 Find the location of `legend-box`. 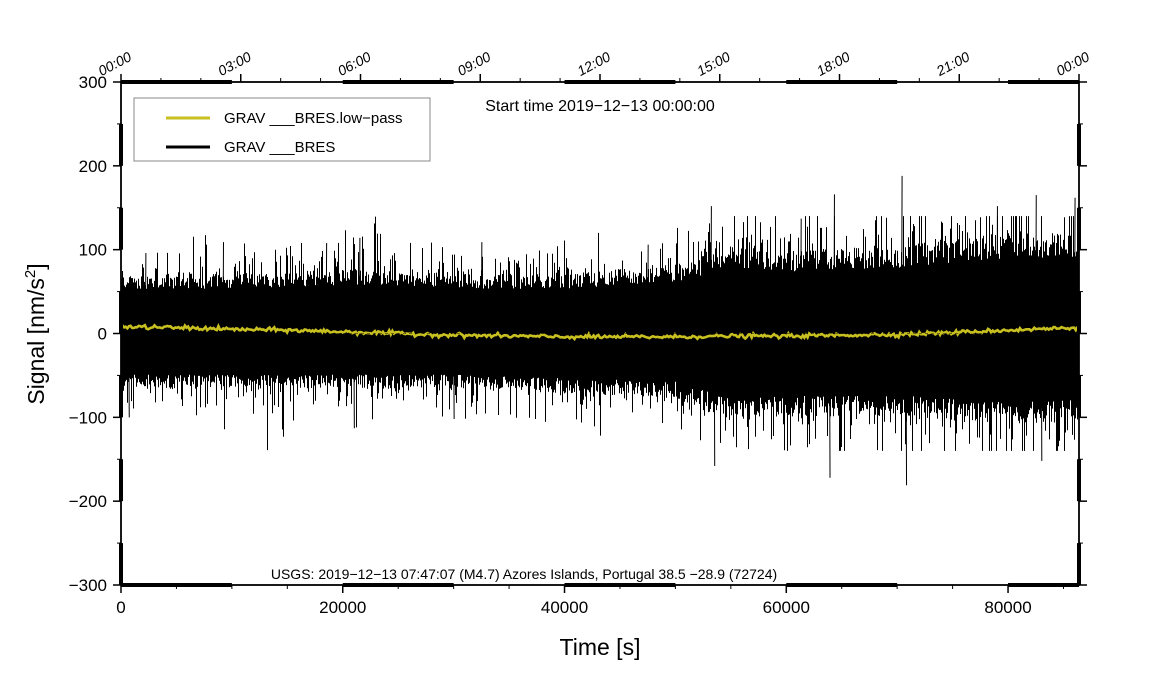

legend-box is located at coordinates (282, 129).